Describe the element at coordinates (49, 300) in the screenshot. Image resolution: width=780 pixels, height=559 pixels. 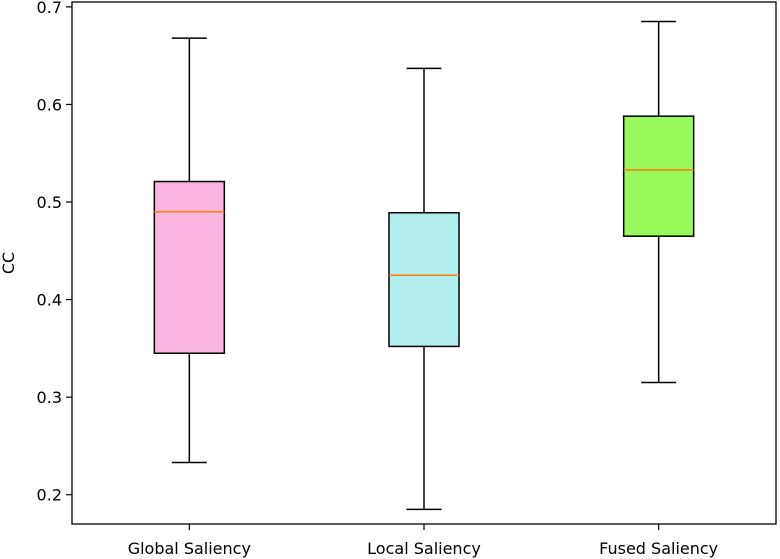
I see `y-tick-label: 0.4` at that location.